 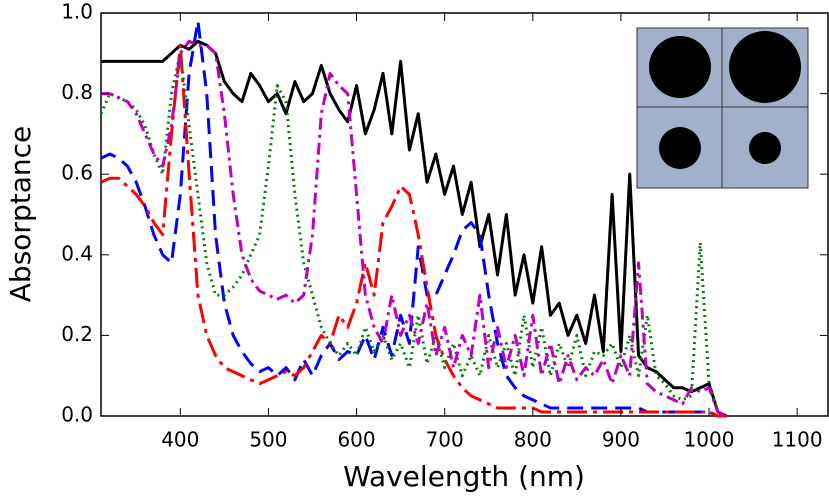 What do you see at coordinates (356, 440) in the screenshot?
I see `x-tick-label: 600` at bounding box center [356, 440].